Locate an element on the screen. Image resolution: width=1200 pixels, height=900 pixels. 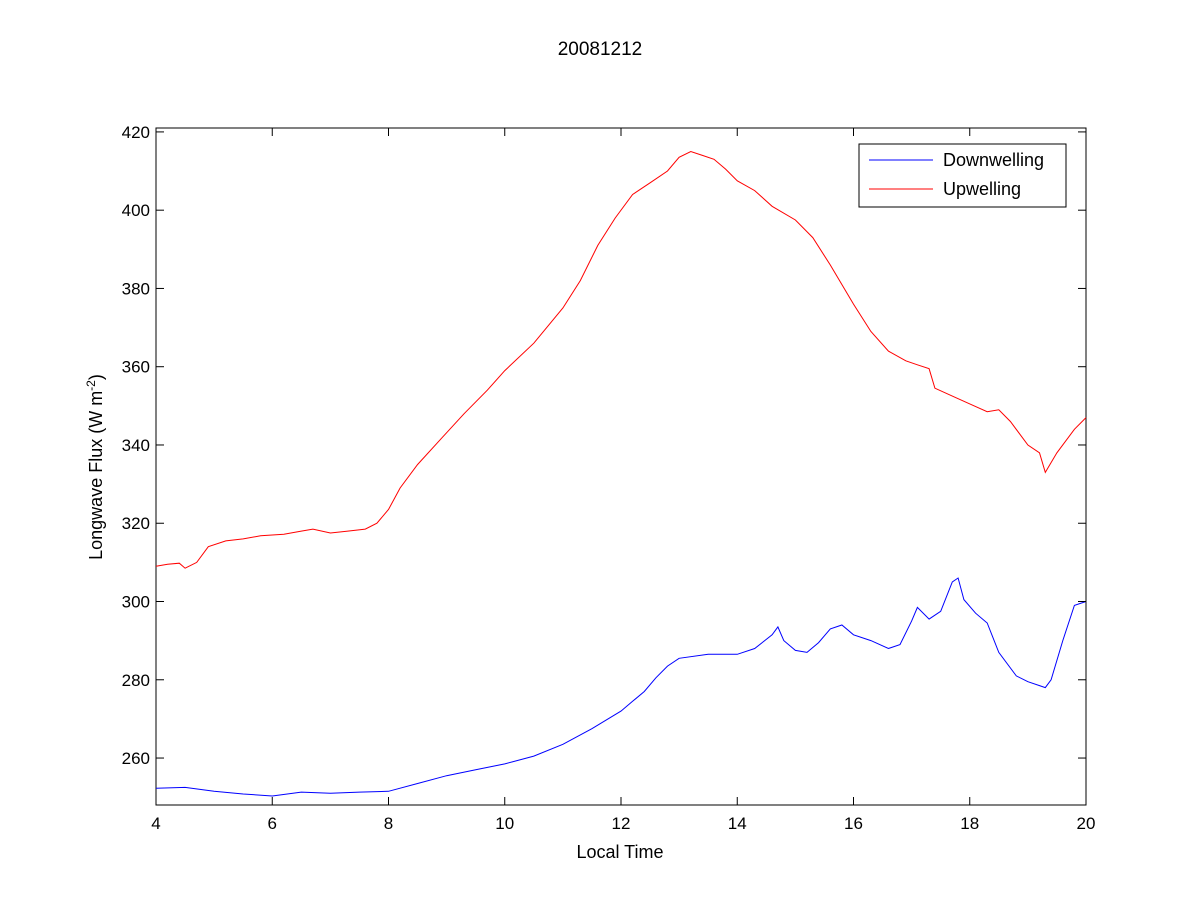
x-axis-label: Local Time is located at coordinates (619, 852).